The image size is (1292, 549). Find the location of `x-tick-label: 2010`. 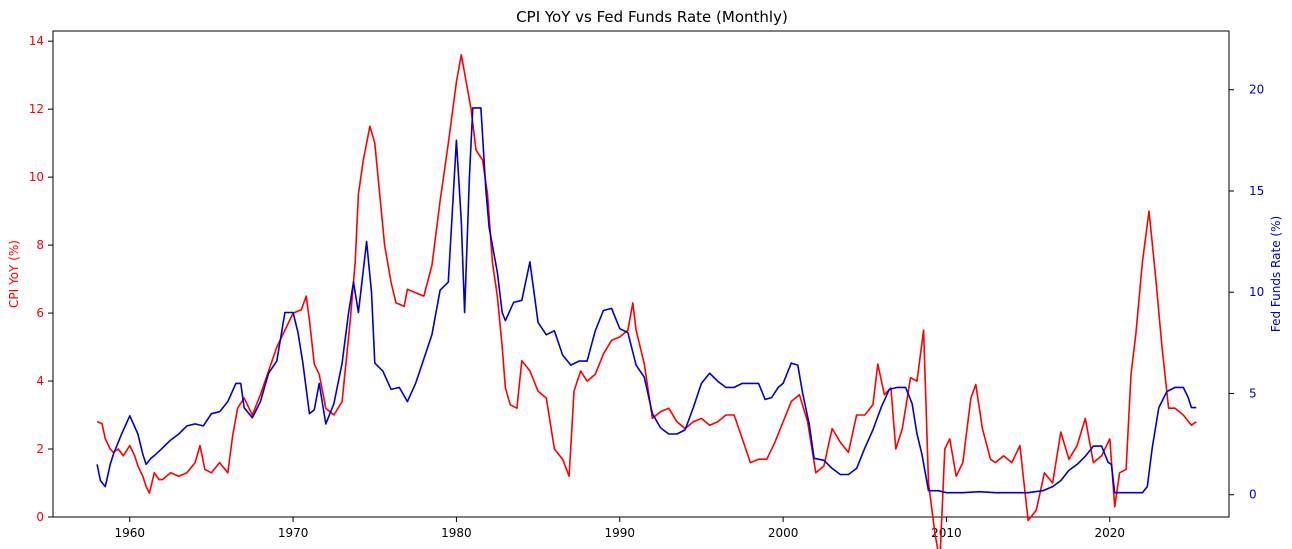

x-tick-label: 2010 is located at coordinates (946, 533).